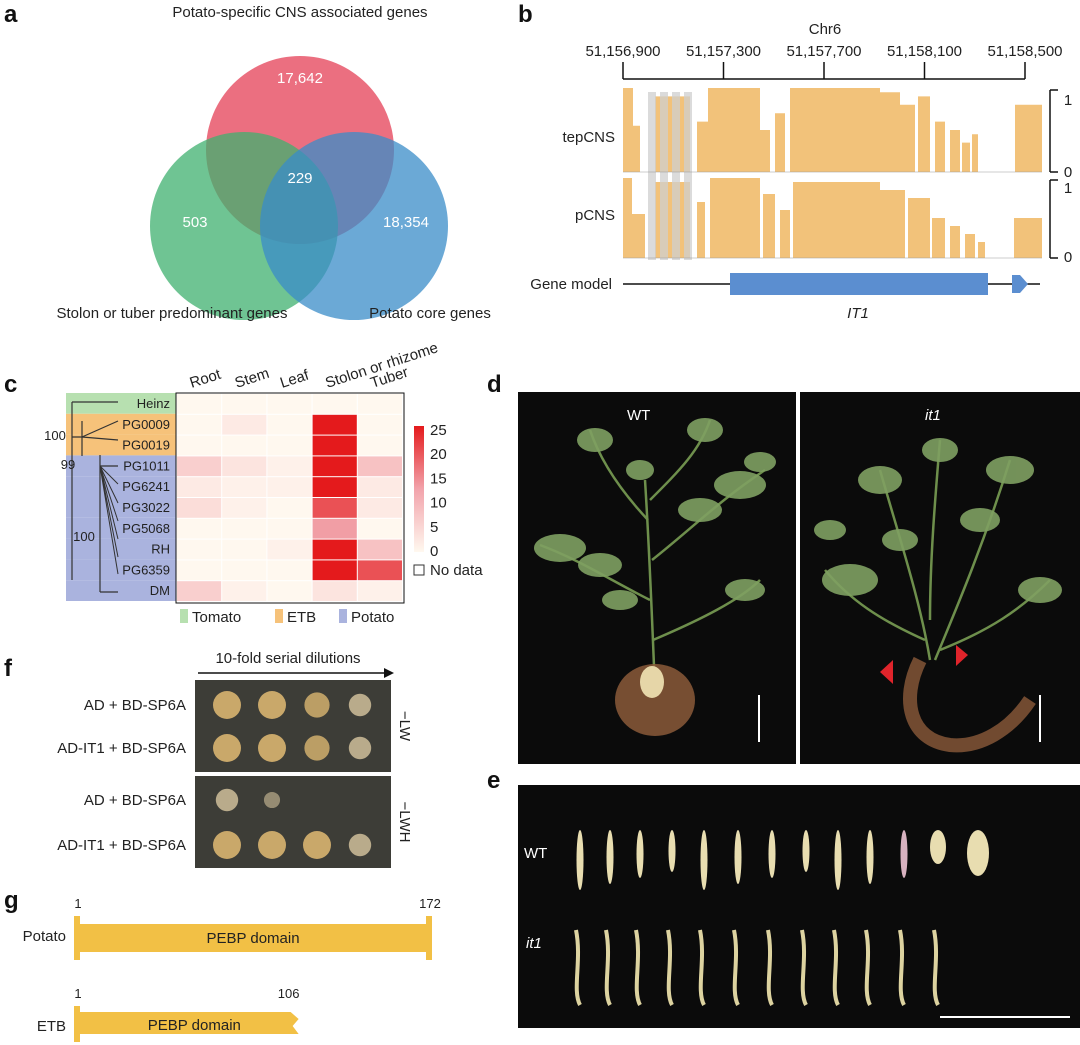  Describe the element at coordinates (51, 1026) in the screenshot. I see `protein-species-etb: ETB` at that location.